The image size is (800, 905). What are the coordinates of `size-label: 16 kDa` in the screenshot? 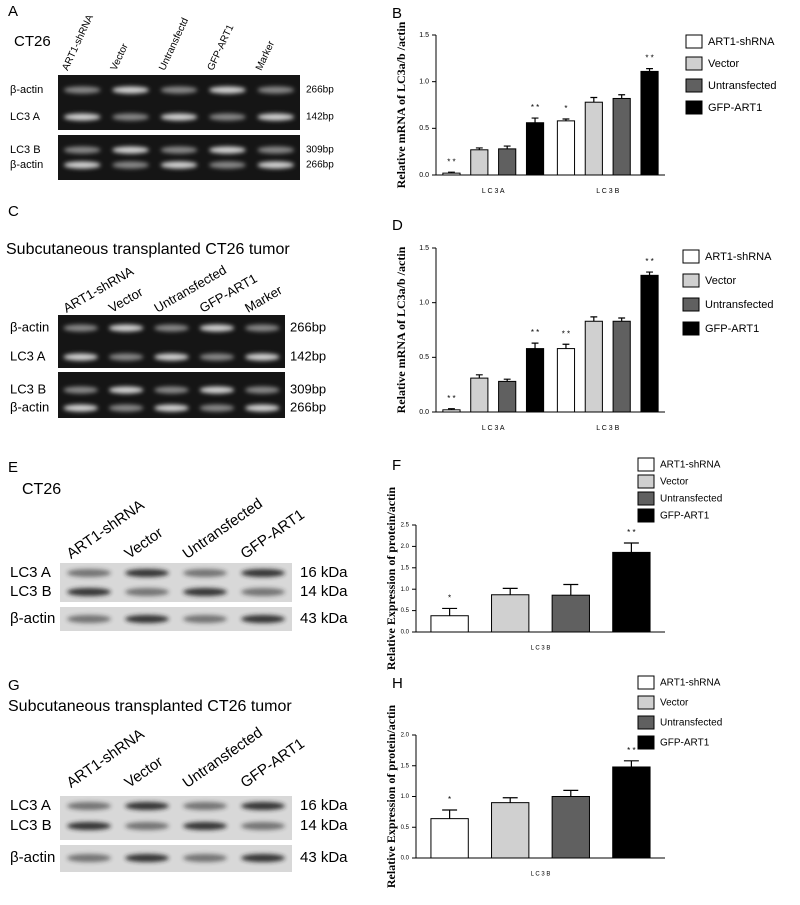 It's located at (324, 805).